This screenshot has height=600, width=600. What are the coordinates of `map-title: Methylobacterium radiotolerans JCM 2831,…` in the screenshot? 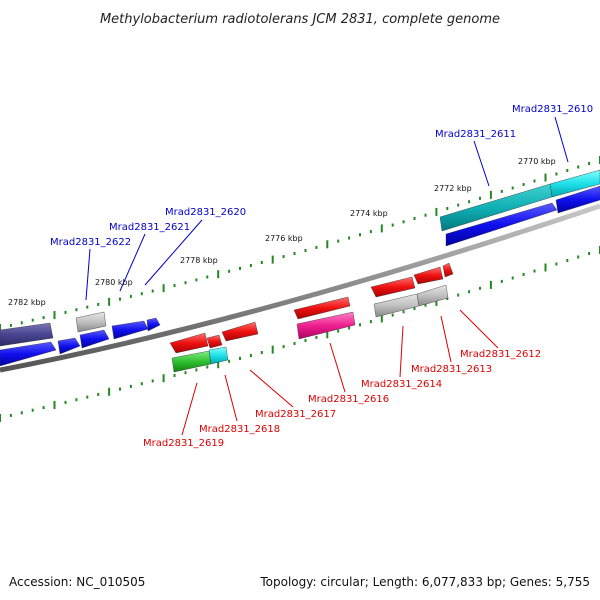 It's located at (300, 19).